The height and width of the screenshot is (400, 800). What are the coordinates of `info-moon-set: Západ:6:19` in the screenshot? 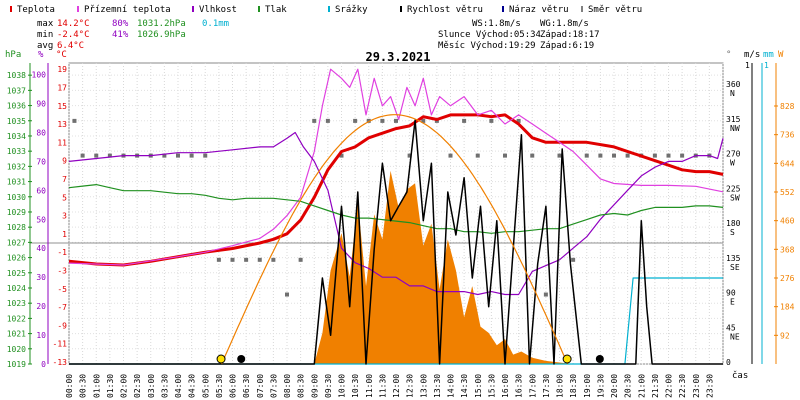 It's located at (567, 46).